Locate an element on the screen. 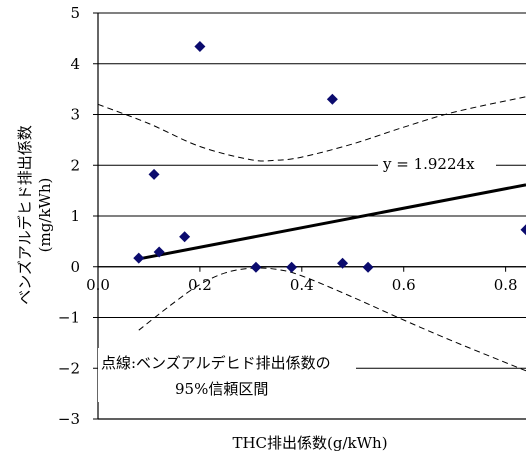 This screenshot has height=463, width=526. y-tick-label: 5 is located at coordinates (75, 13).